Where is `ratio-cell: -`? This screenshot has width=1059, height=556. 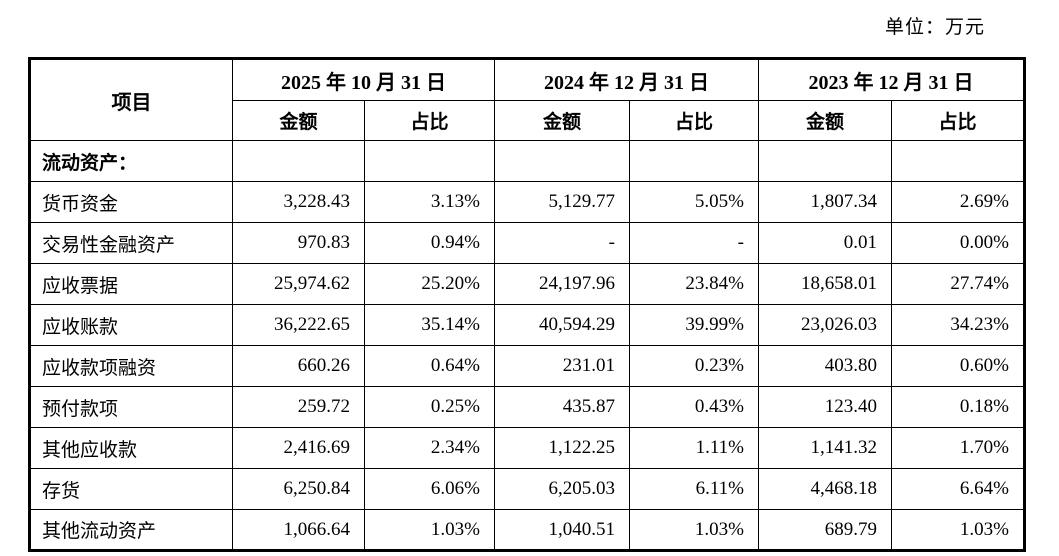 ratio-cell: - is located at coordinates (694, 243).